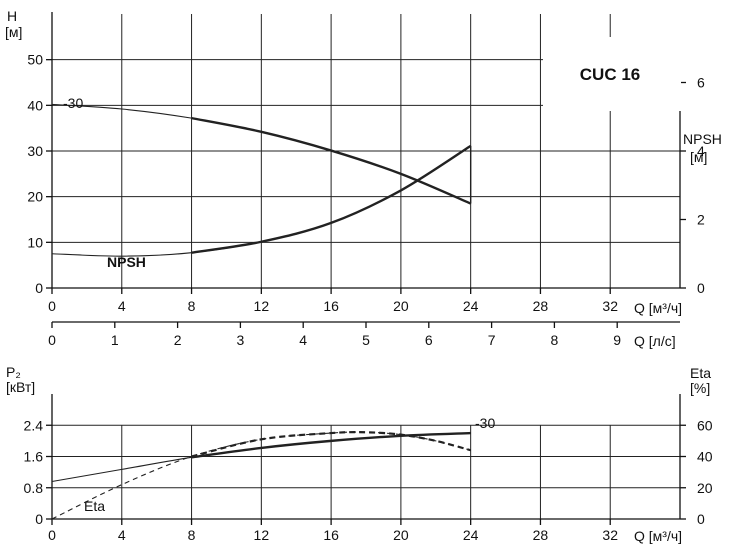 This screenshot has width=732, height=545. I want to click on flow-tick-label-bottom: 24, so click(471, 535).